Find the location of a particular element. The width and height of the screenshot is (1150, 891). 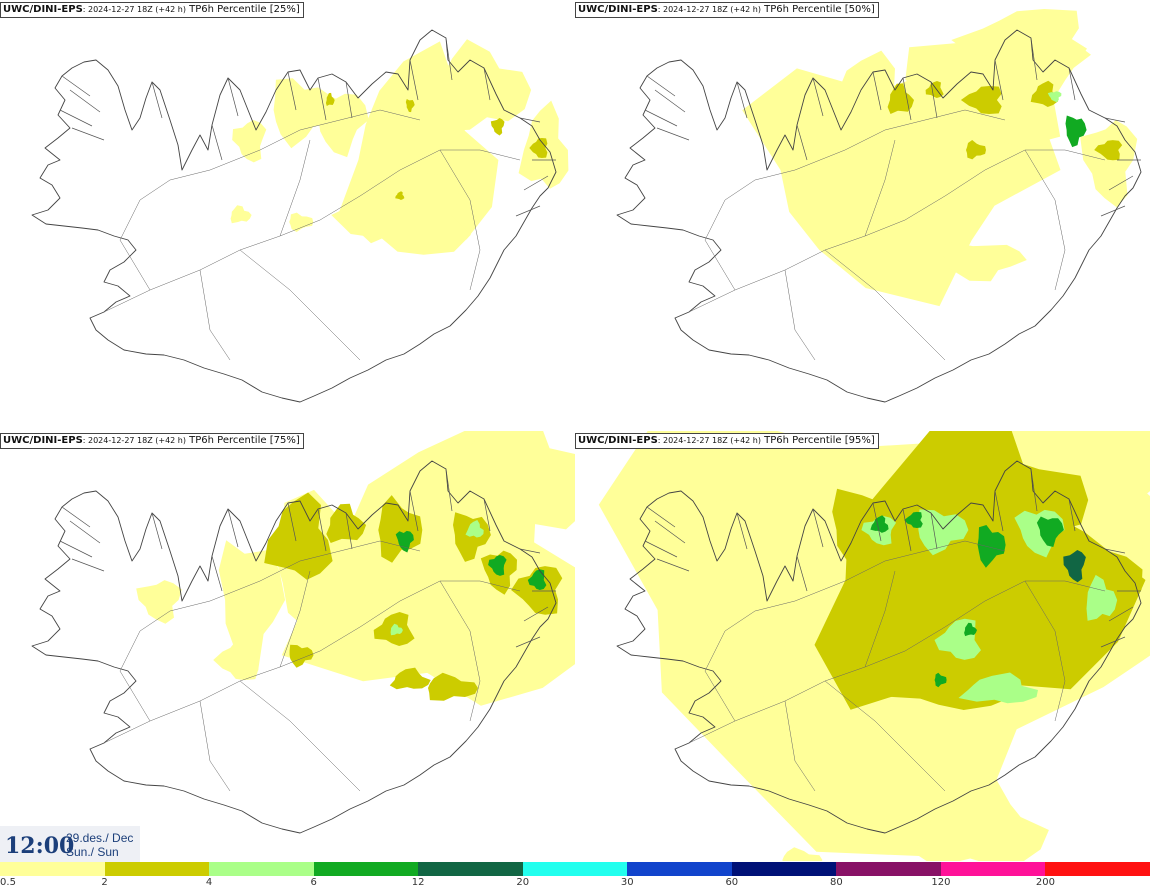

valid-time-clock: 12:00 is located at coordinates (40, 846).